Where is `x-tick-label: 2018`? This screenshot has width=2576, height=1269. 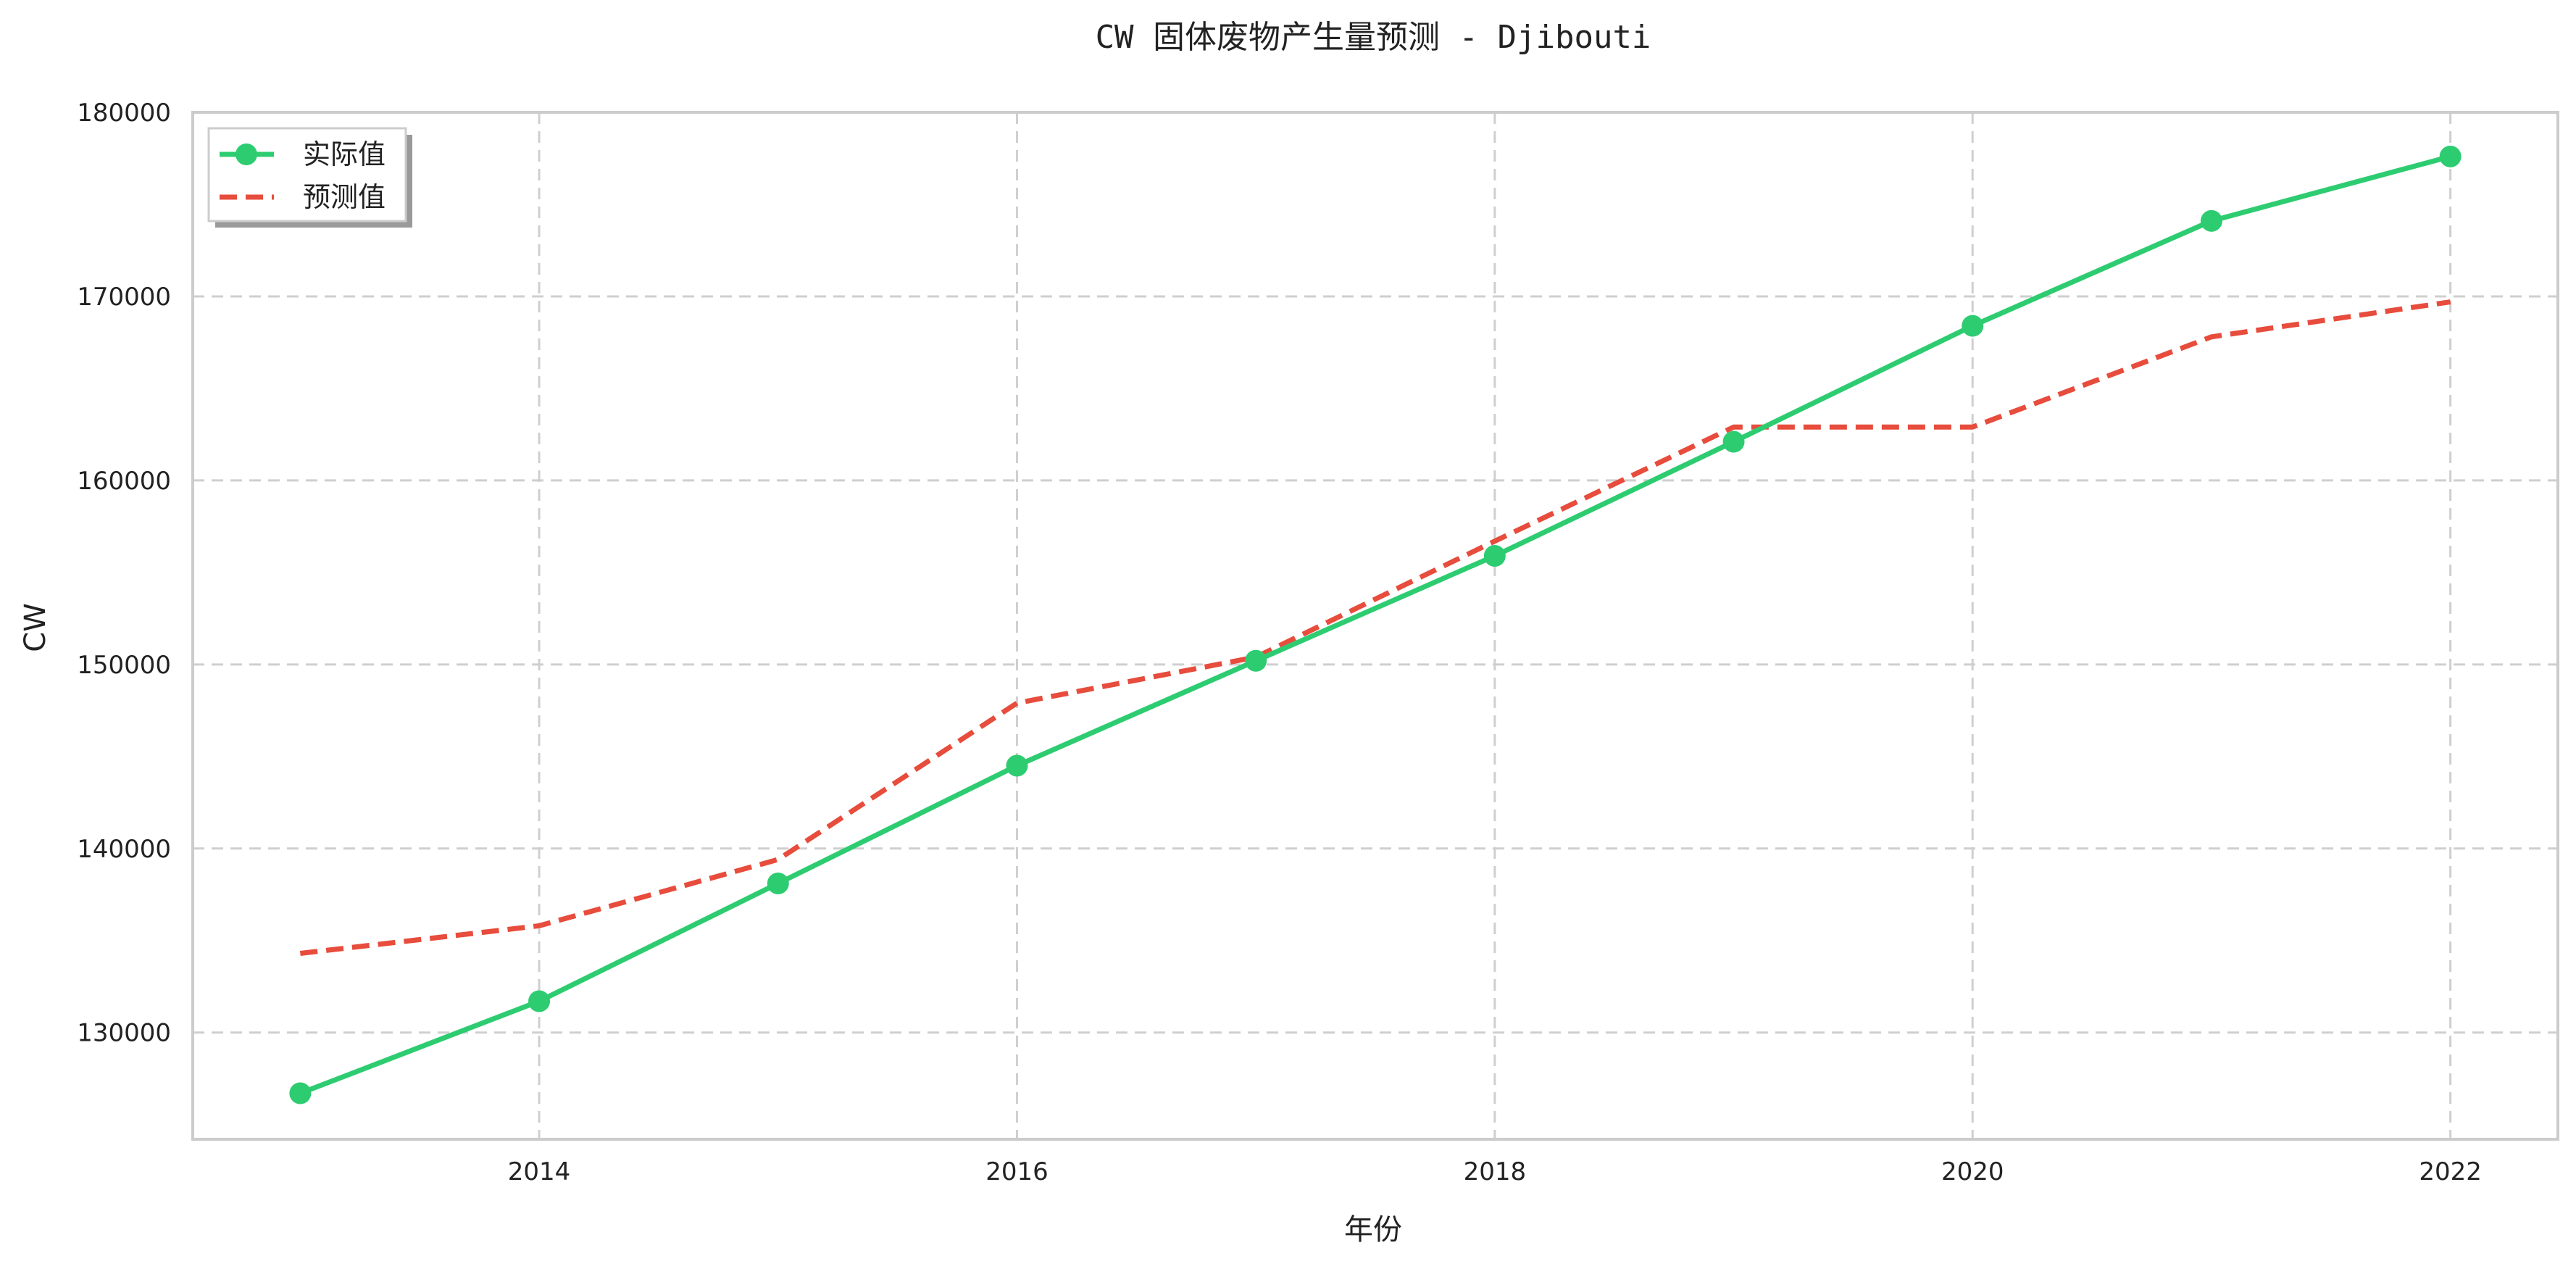
x-tick-label: 2018 is located at coordinates (1495, 1171).